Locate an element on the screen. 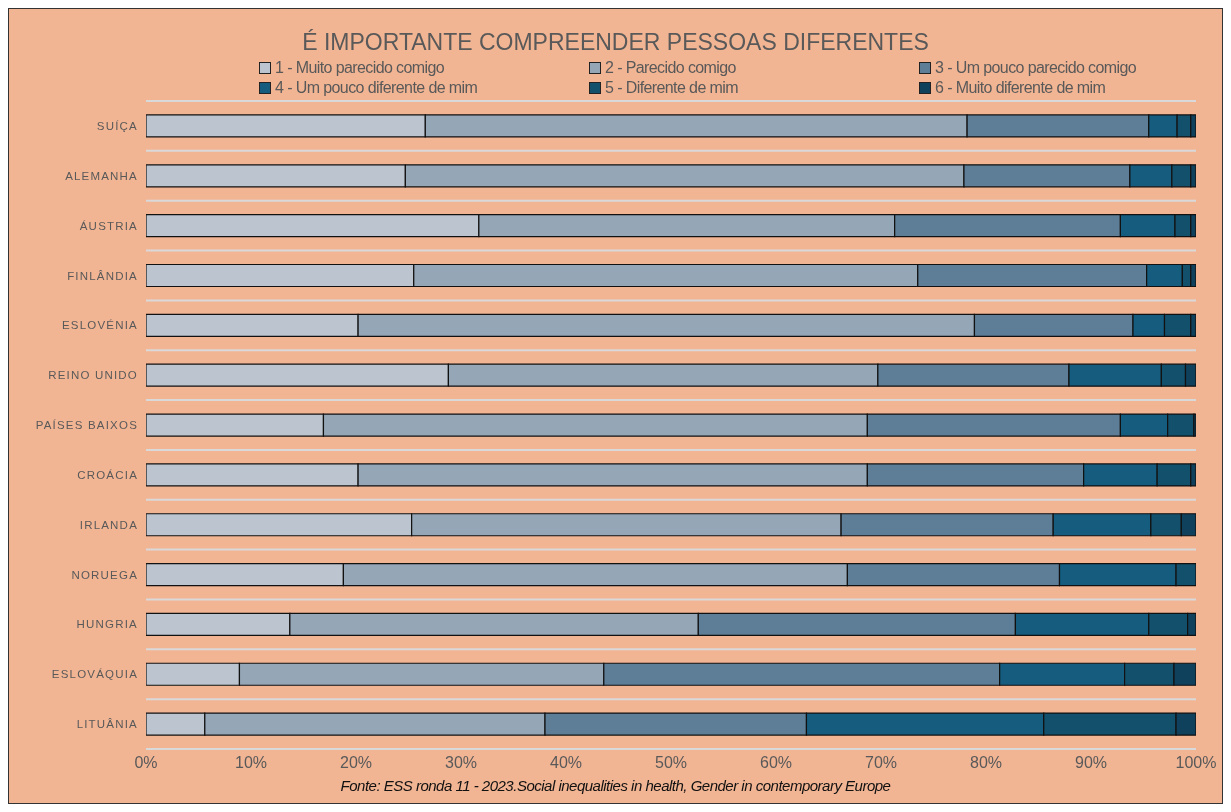  legend-label: 1 - Muito parecido comigo is located at coordinates (360, 68).